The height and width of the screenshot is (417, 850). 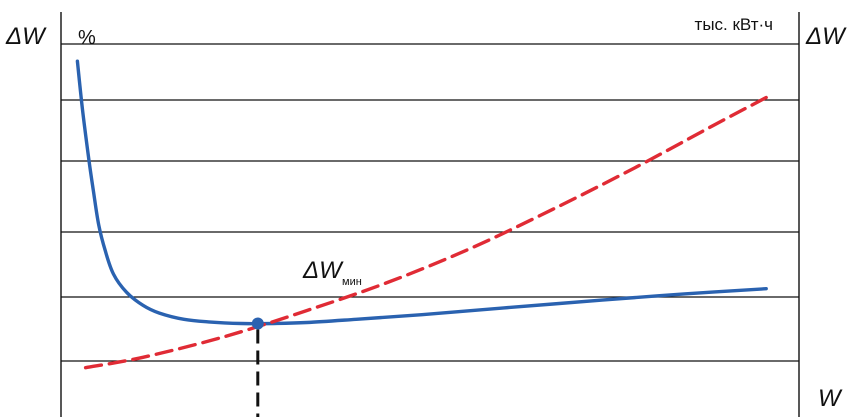 What do you see at coordinates (352, 282) in the screenshot?
I see `min-annotation-sub: мин` at bounding box center [352, 282].